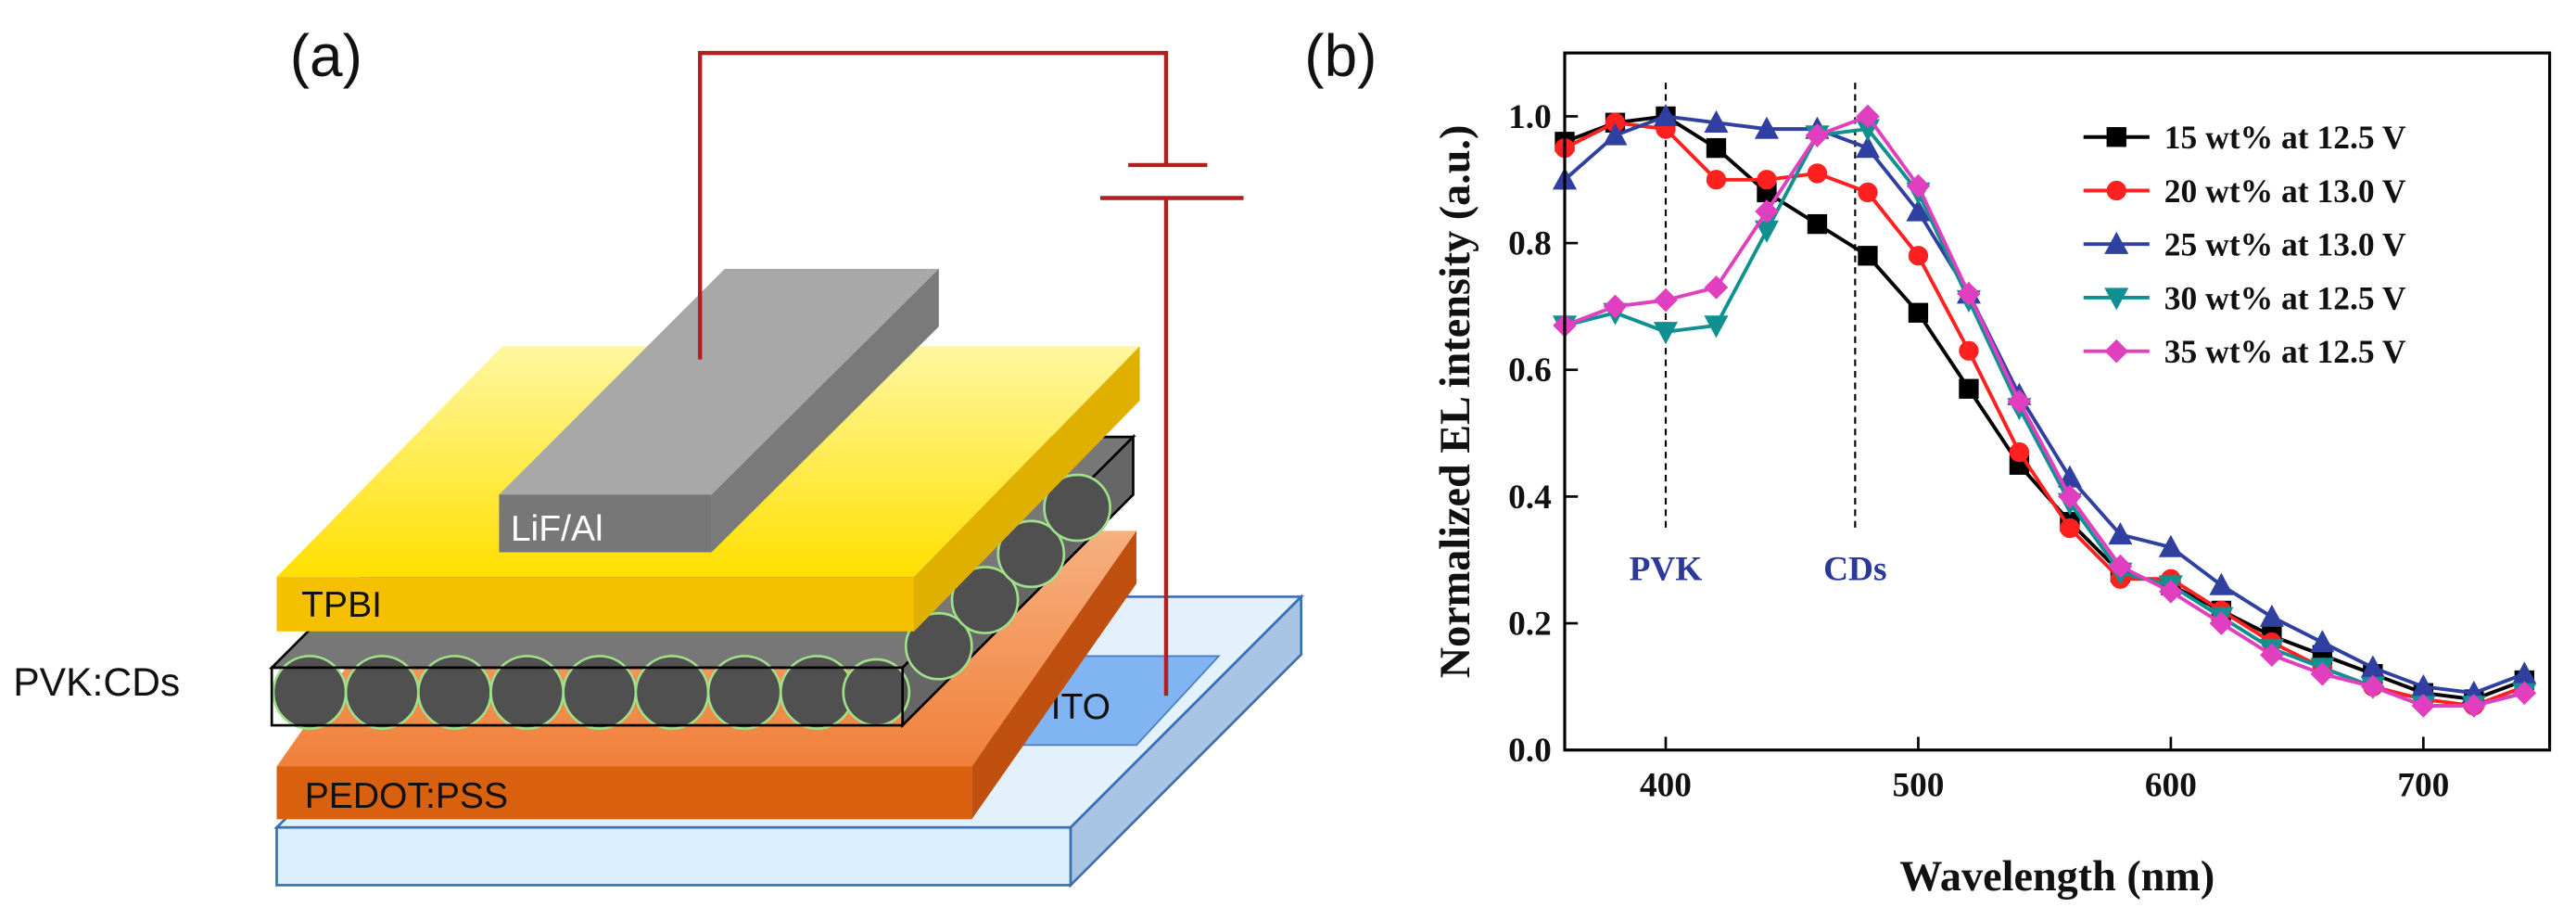  What do you see at coordinates (595, 604) in the screenshot?
I see `tpbi-front` at bounding box center [595, 604].